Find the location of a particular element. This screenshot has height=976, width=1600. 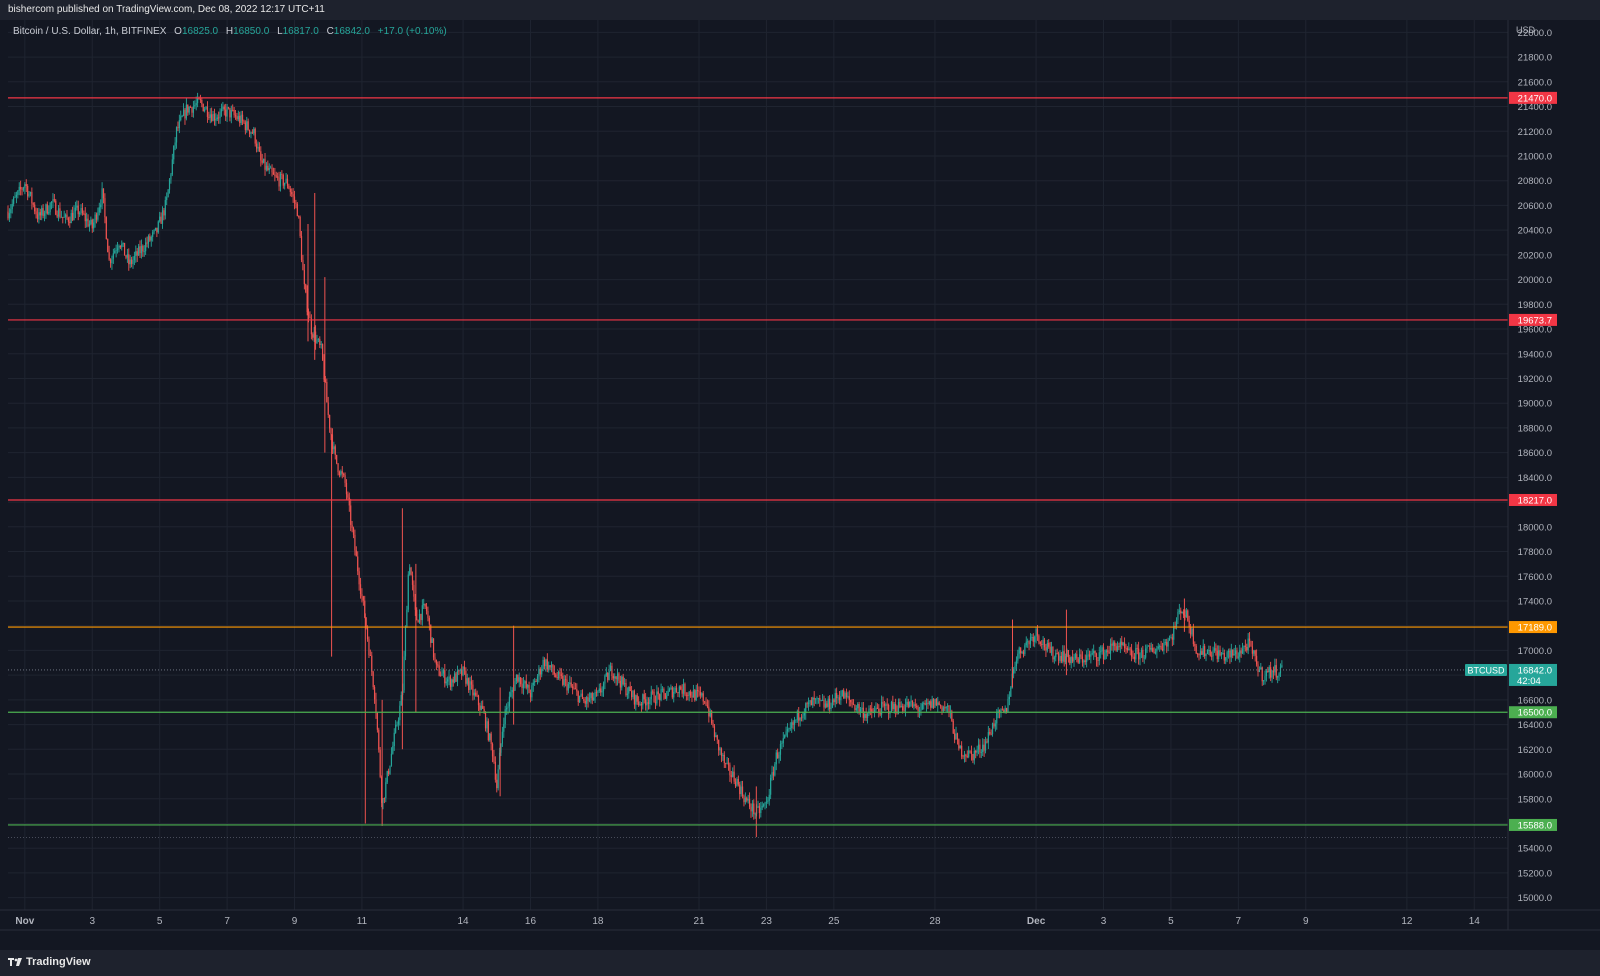

level-label: 21470.0 is located at coordinates (1535, 98).